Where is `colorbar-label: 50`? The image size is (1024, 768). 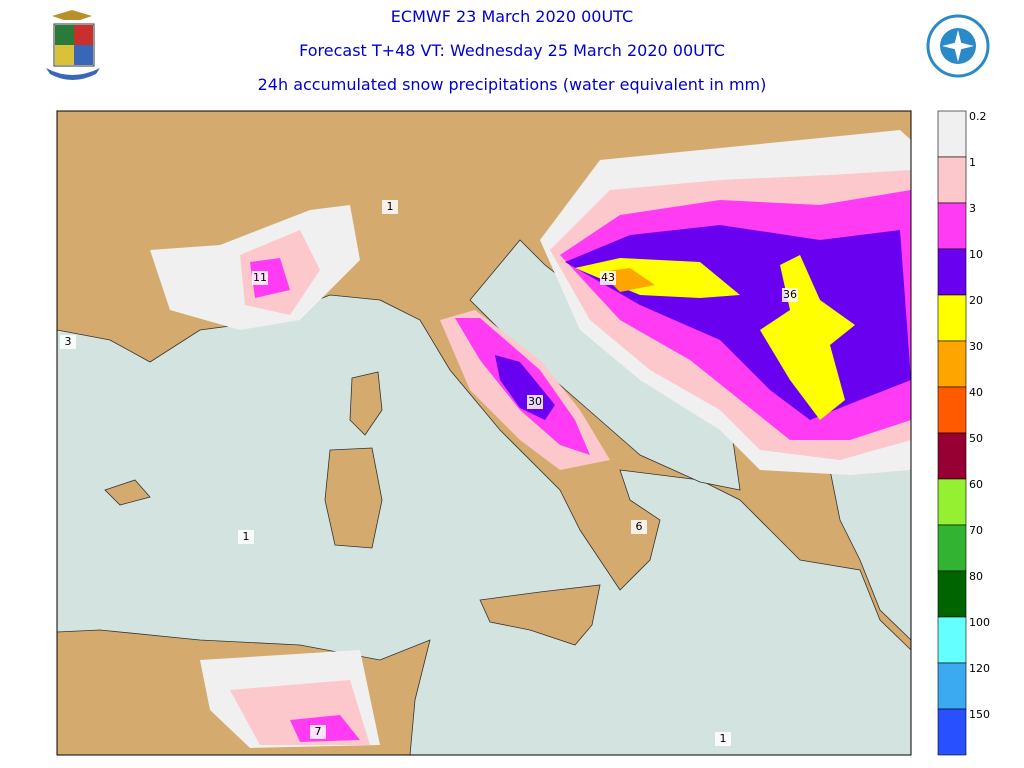 colorbar-label: 50 is located at coordinates (976, 438).